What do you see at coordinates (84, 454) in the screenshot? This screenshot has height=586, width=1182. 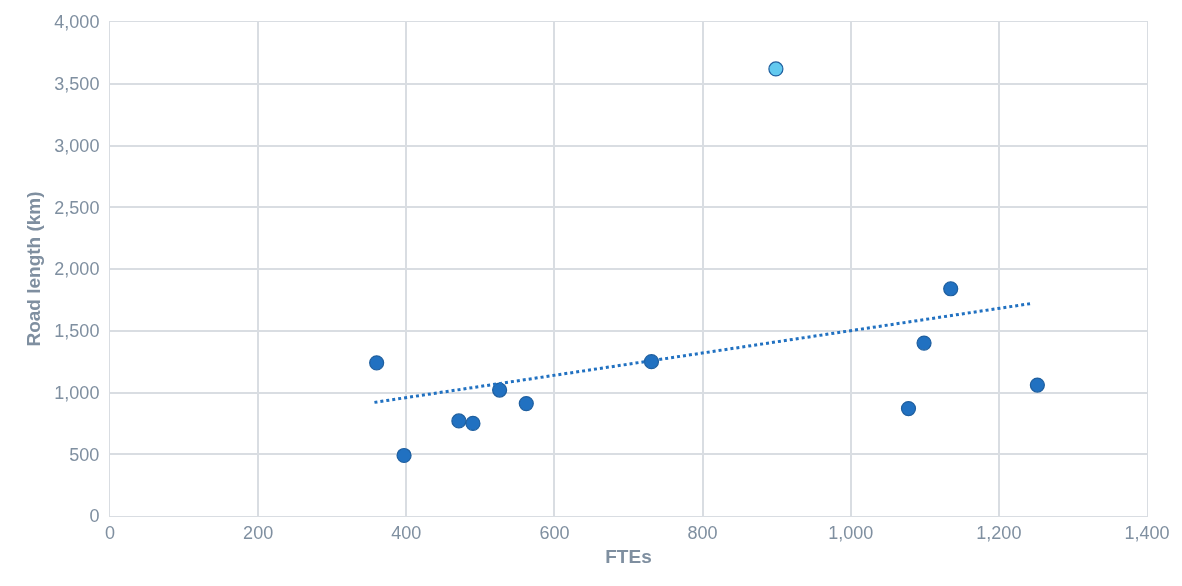 I see `y-tick-label: 500` at bounding box center [84, 454].